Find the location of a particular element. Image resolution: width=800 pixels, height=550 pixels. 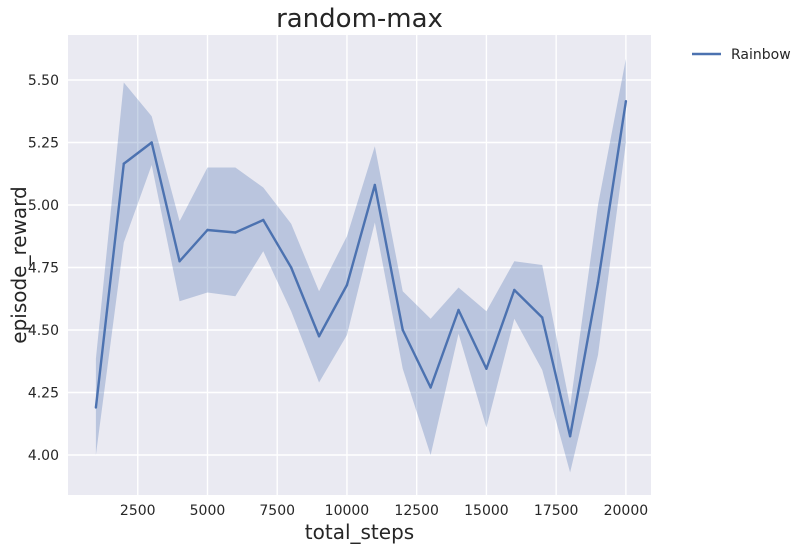

y-tick-label: 4.75 is located at coordinates (43, 269).